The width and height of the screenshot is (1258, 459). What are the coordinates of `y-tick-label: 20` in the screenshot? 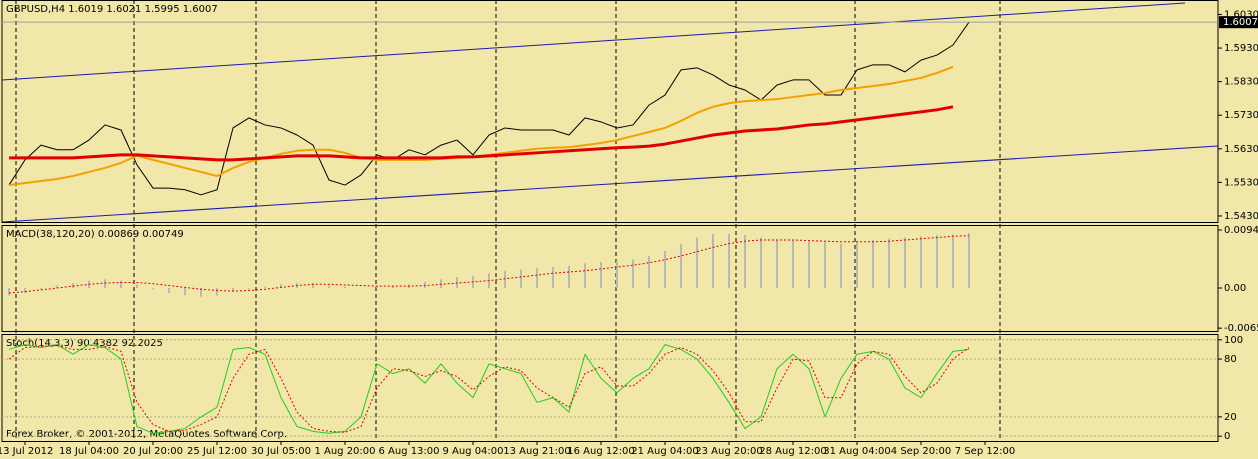 It's located at (1230, 417).